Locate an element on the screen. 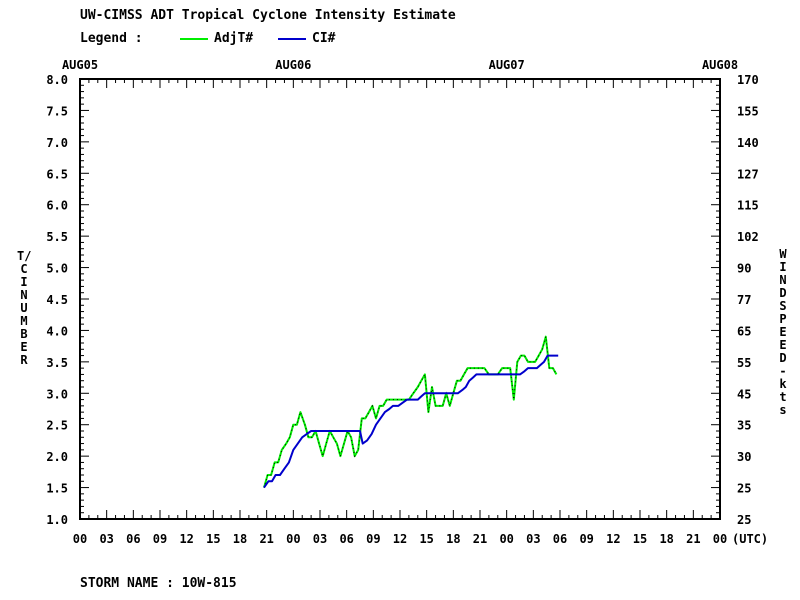  y-tick-label-left: 5.5 is located at coordinates (57, 237).